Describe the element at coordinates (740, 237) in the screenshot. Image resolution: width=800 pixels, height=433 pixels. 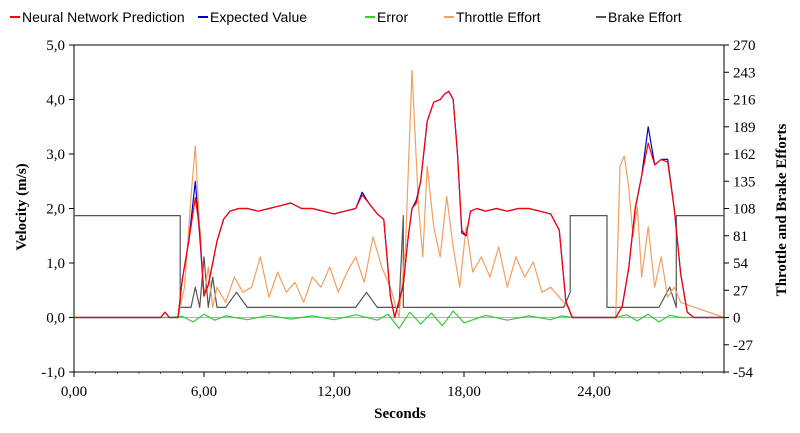
I see `y2-tick-label: 81` at that location.